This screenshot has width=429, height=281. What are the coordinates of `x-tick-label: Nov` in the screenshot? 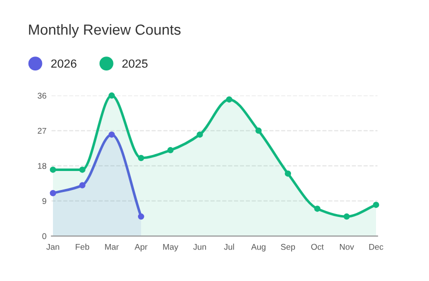 It's located at (347, 247).